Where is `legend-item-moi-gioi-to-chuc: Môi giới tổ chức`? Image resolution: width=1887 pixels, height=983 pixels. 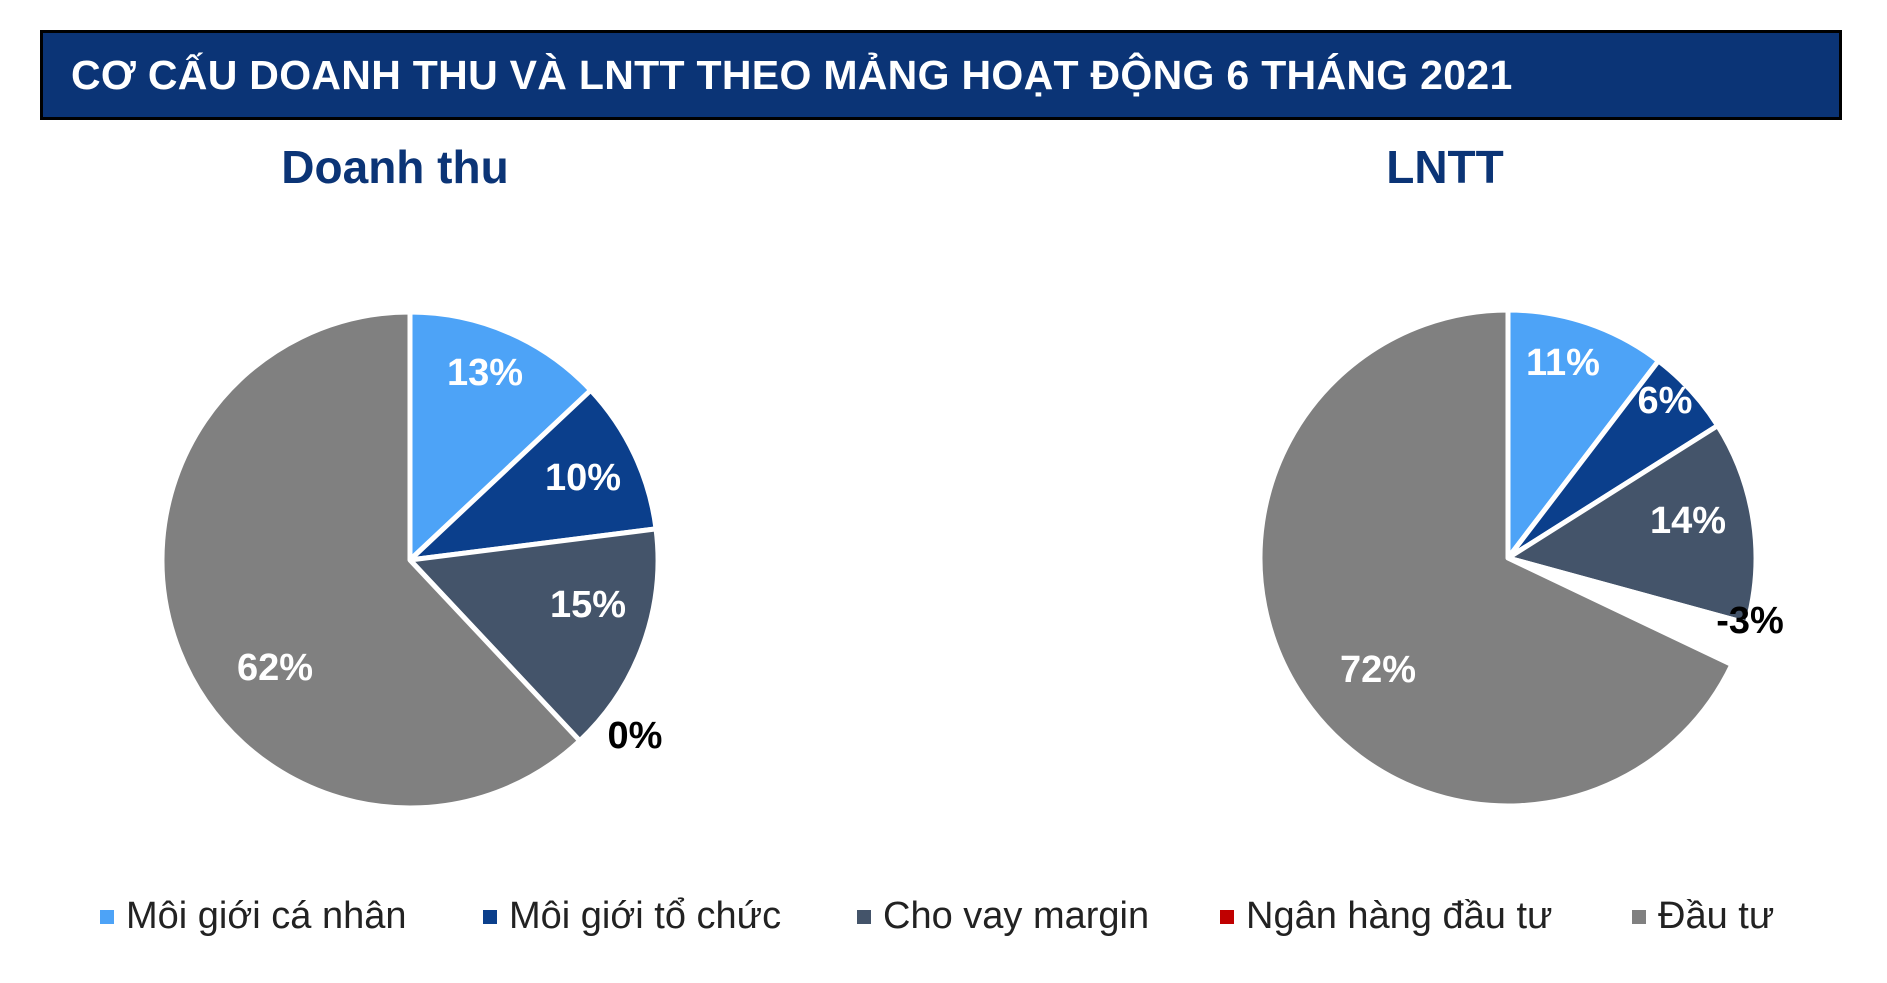
legend-item-moi-gioi-to-chuc: Môi giới tổ chức is located at coordinates (632, 916).